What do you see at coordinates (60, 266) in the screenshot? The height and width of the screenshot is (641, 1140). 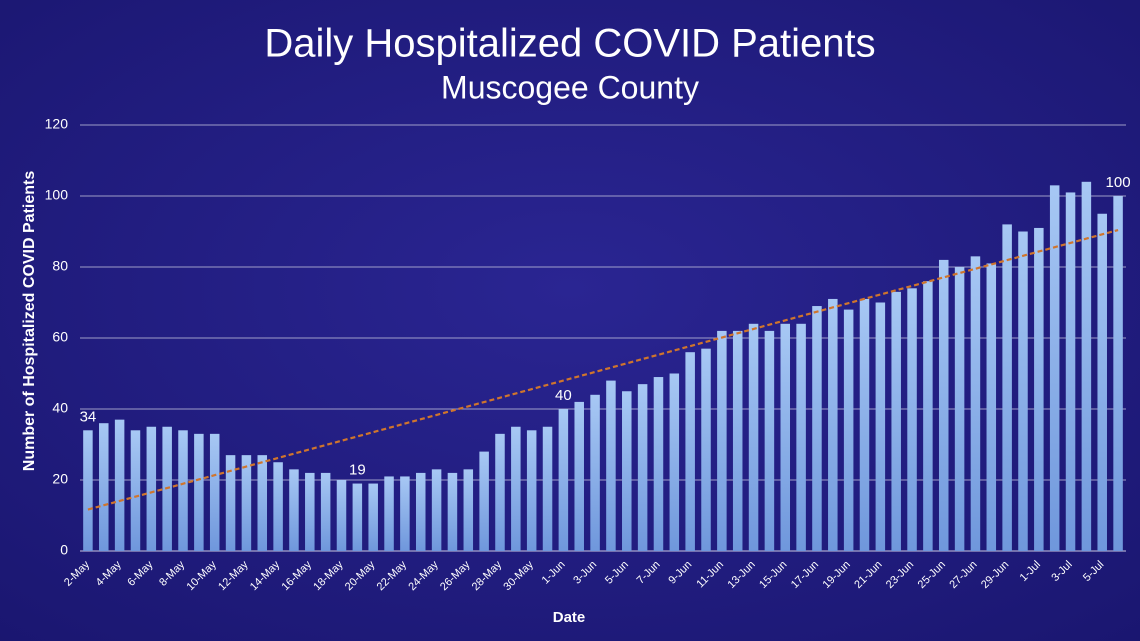 I see `y-tick-label: 80` at bounding box center [60, 266].